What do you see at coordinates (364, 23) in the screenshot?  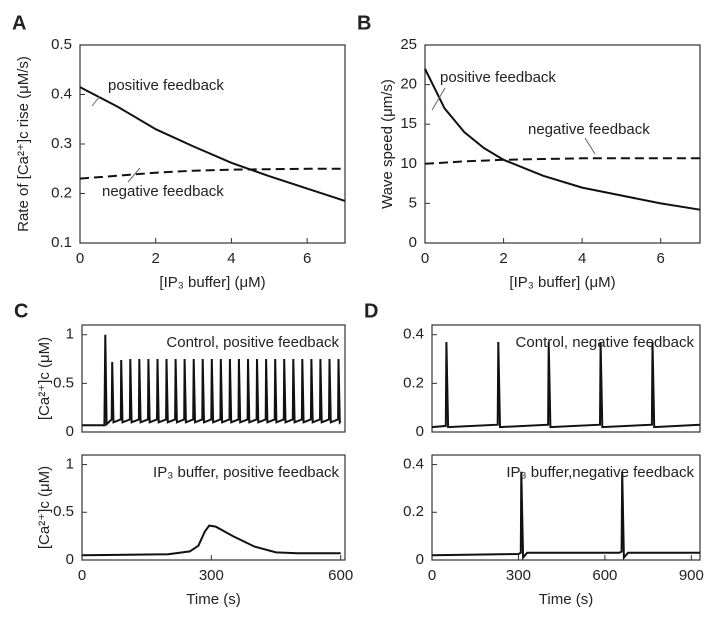 I see `panel-letter: B` at bounding box center [364, 23].